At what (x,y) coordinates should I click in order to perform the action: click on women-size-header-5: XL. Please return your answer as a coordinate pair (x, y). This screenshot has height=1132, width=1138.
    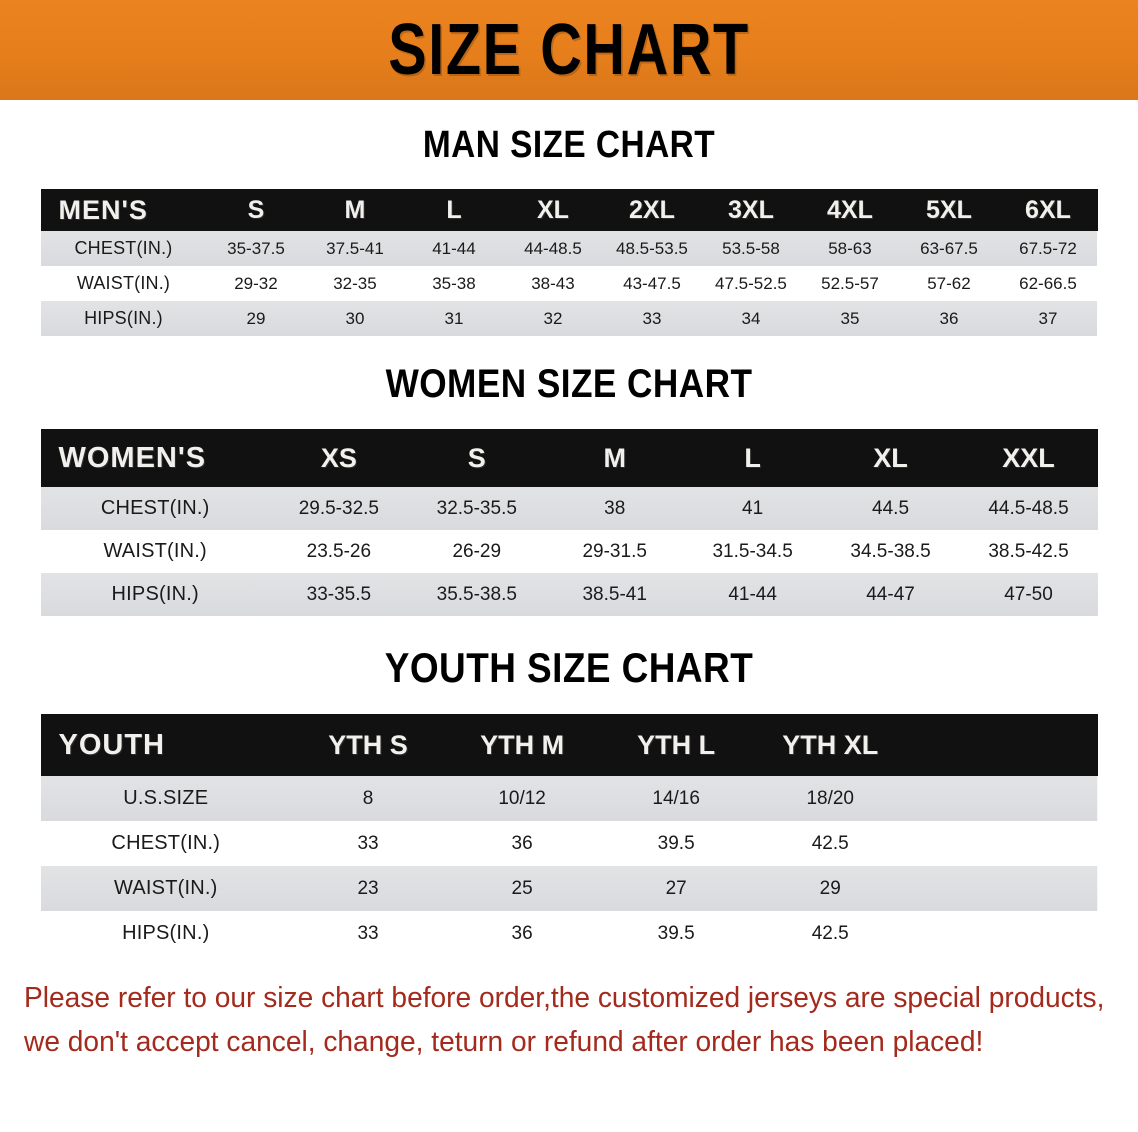
    Looking at the image, I should click on (890, 457).